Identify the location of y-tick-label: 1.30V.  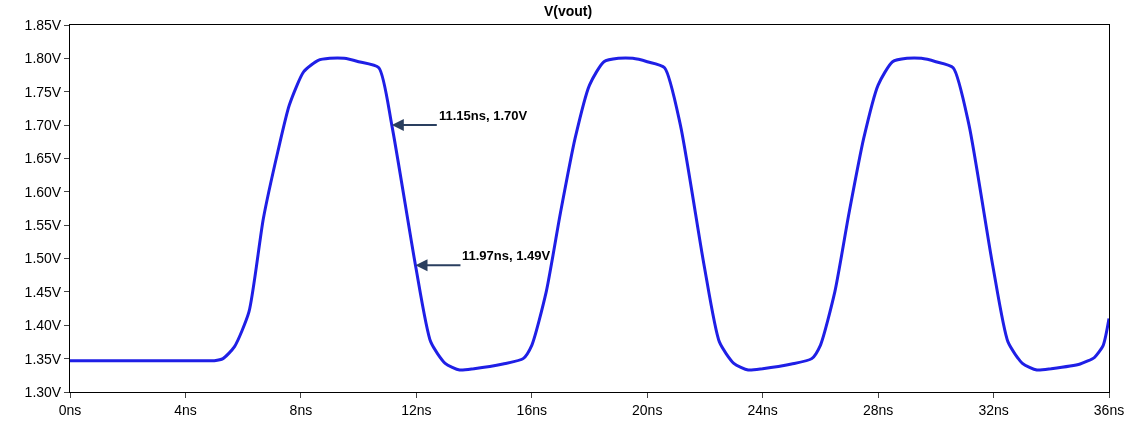
(43, 391).